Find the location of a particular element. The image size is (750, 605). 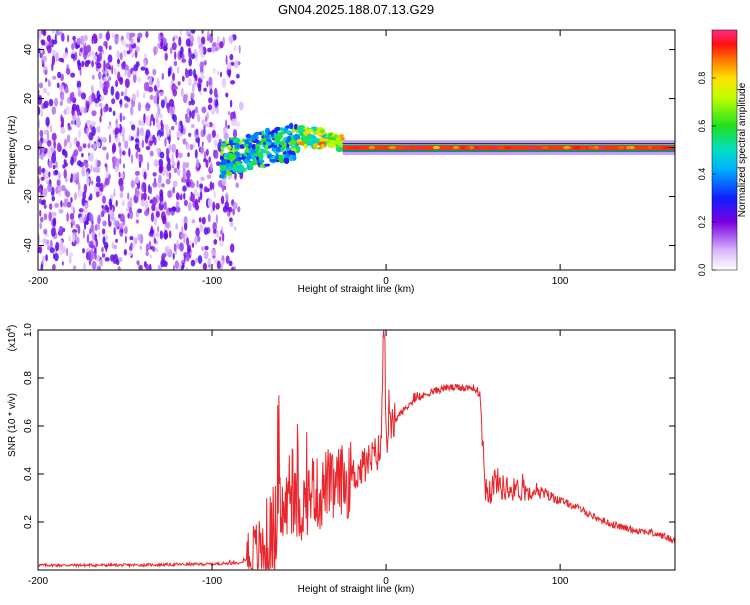

snr-y-label: SNR (10 * v/v) is located at coordinates (12, 425).